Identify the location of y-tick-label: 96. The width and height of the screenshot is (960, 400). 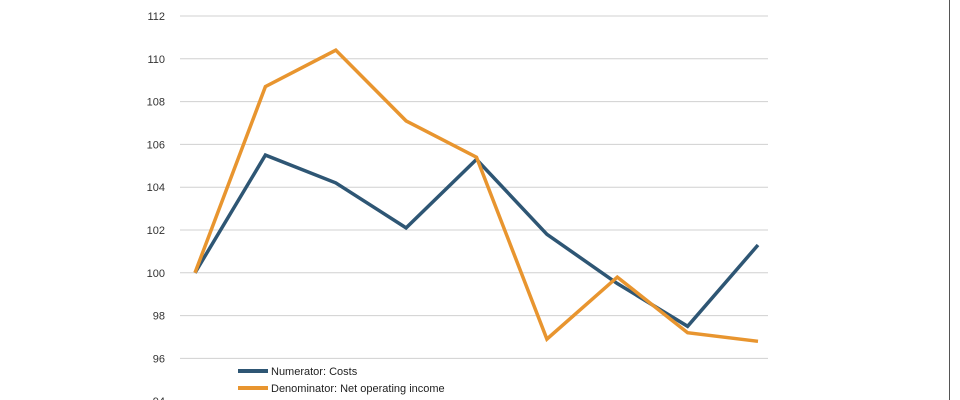
(159, 359).